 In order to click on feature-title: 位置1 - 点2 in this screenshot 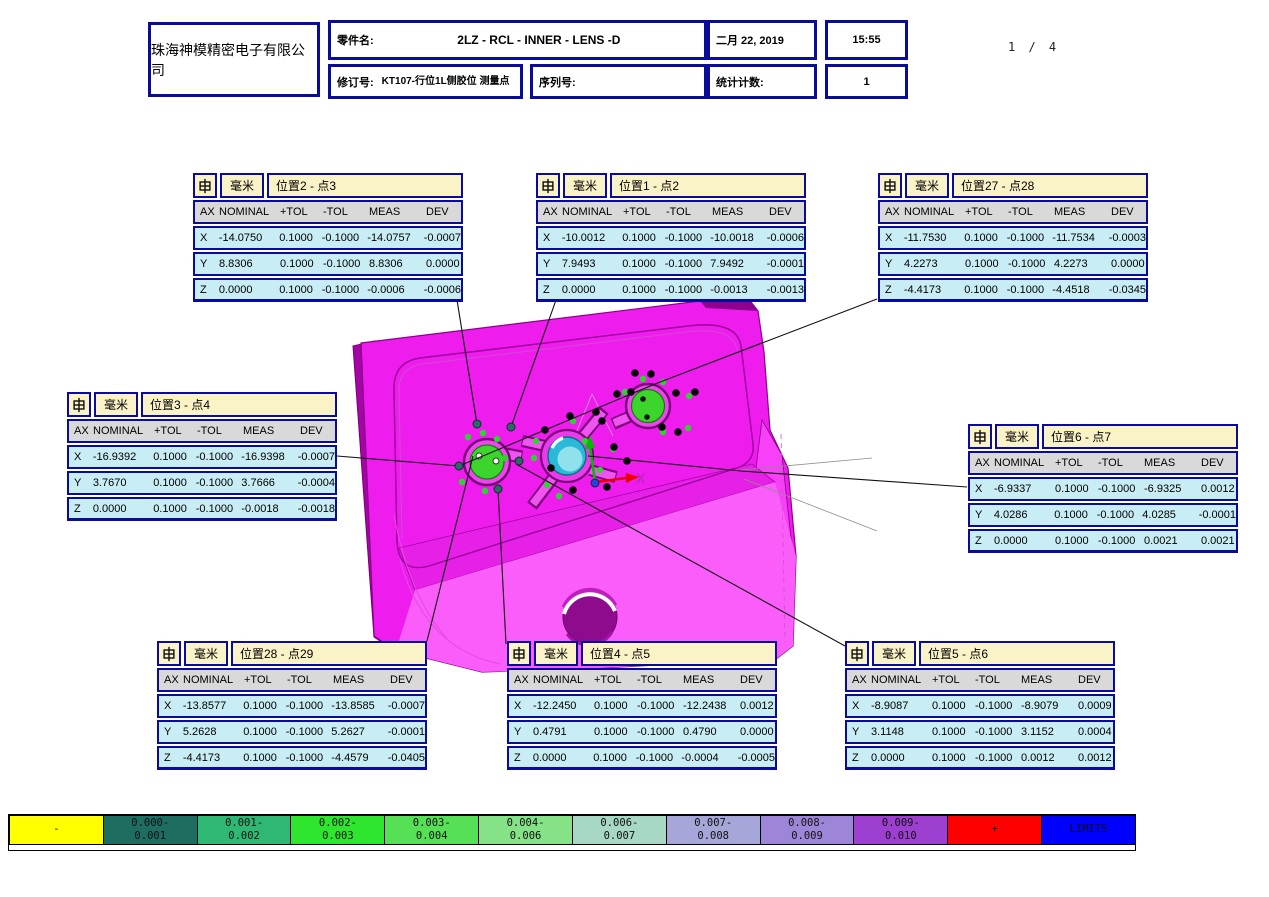, I will do `click(708, 185)`.